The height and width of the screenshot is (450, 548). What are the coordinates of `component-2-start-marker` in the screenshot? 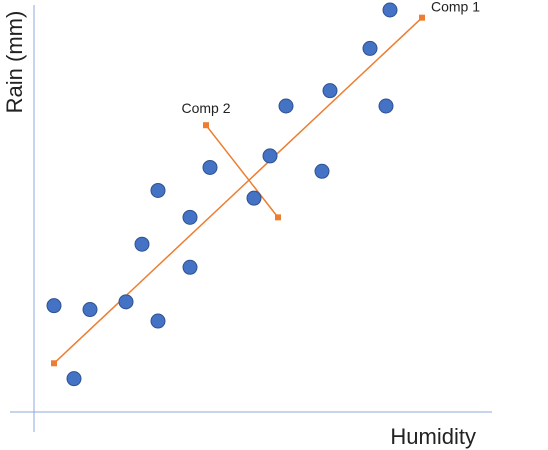 It's located at (206, 125).